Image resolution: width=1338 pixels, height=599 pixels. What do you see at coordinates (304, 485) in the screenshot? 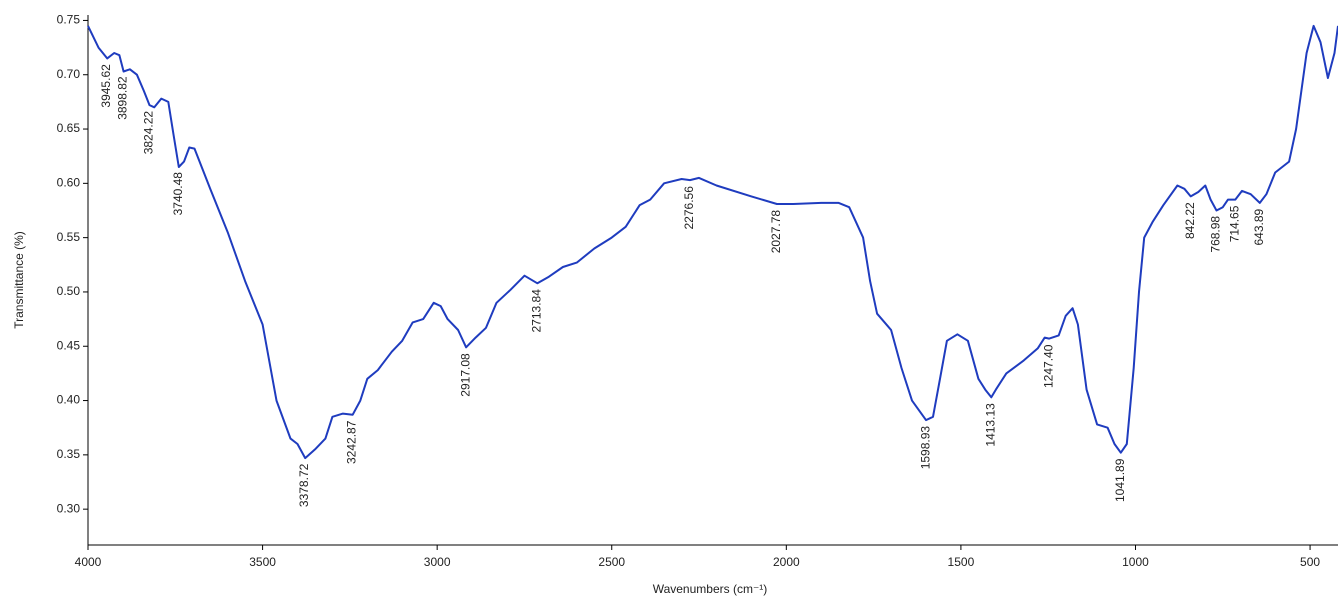
I see `peak-label: 3378.72` at bounding box center [304, 485].